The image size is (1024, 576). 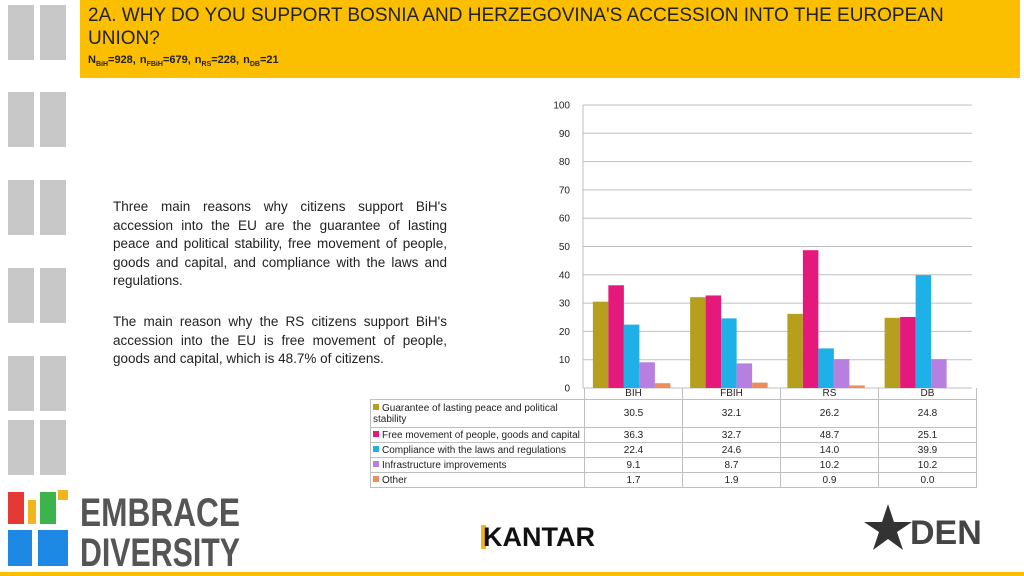 I want to click on sample-subscript: FBiH, so click(x=154, y=65).